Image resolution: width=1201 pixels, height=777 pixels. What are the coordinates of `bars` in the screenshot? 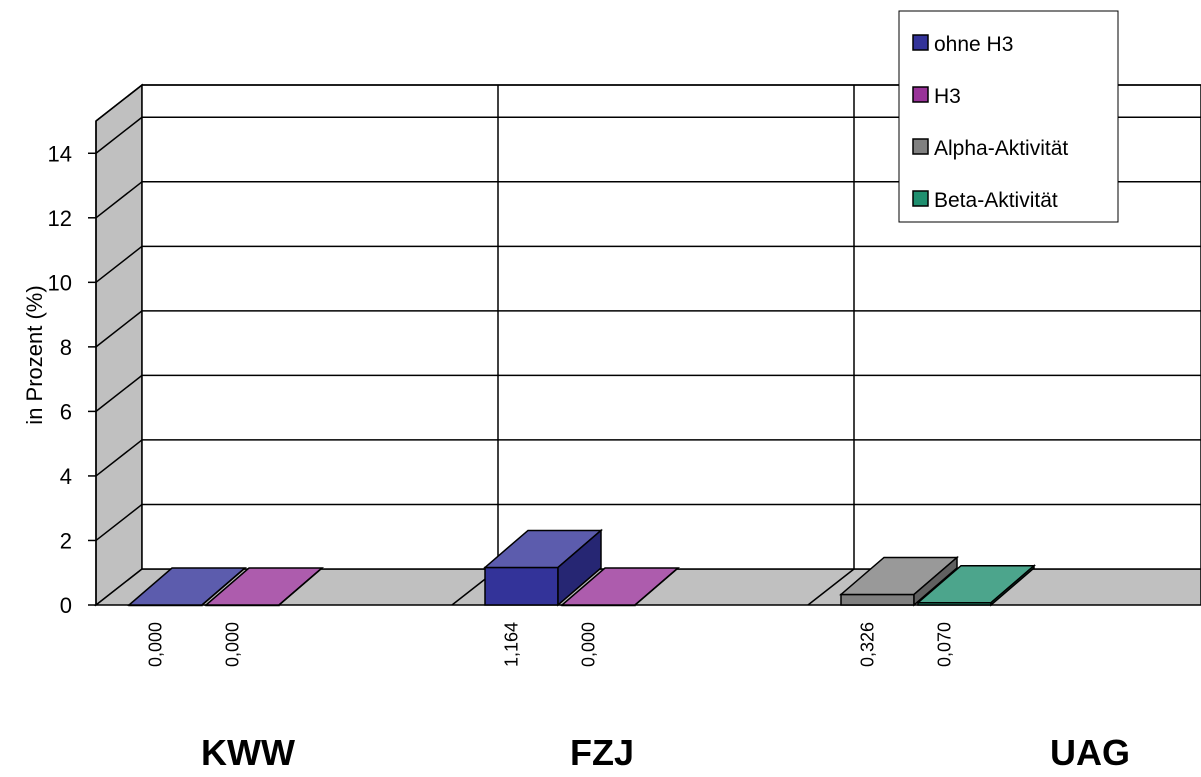 It's located at (581, 567).